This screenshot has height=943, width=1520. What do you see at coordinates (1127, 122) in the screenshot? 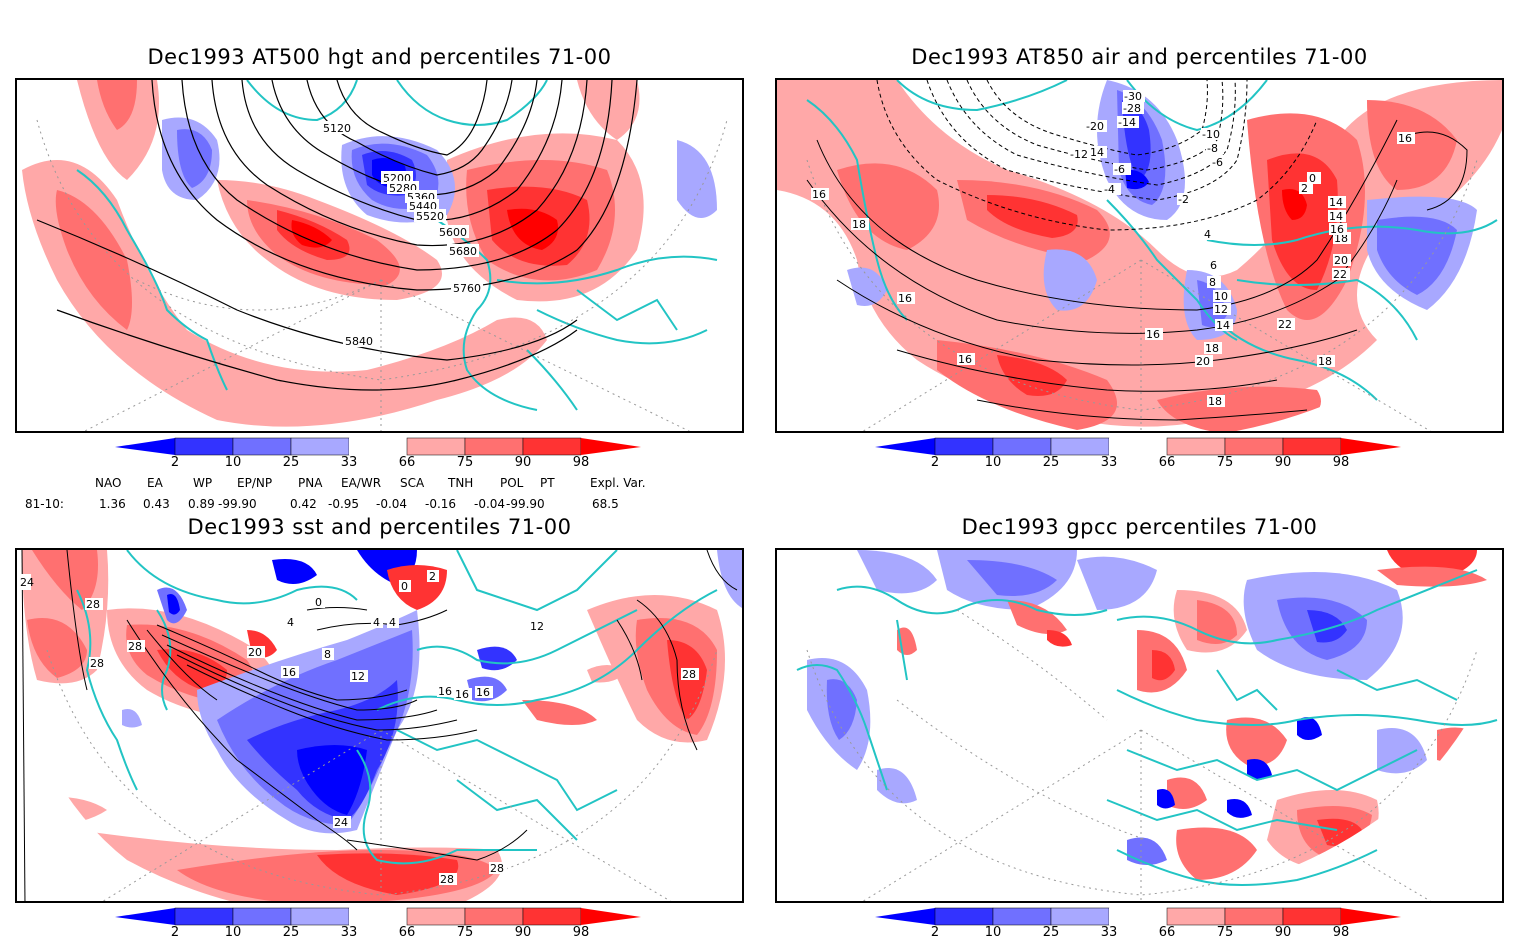
I see `contour-label: -14` at bounding box center [1127, 122].